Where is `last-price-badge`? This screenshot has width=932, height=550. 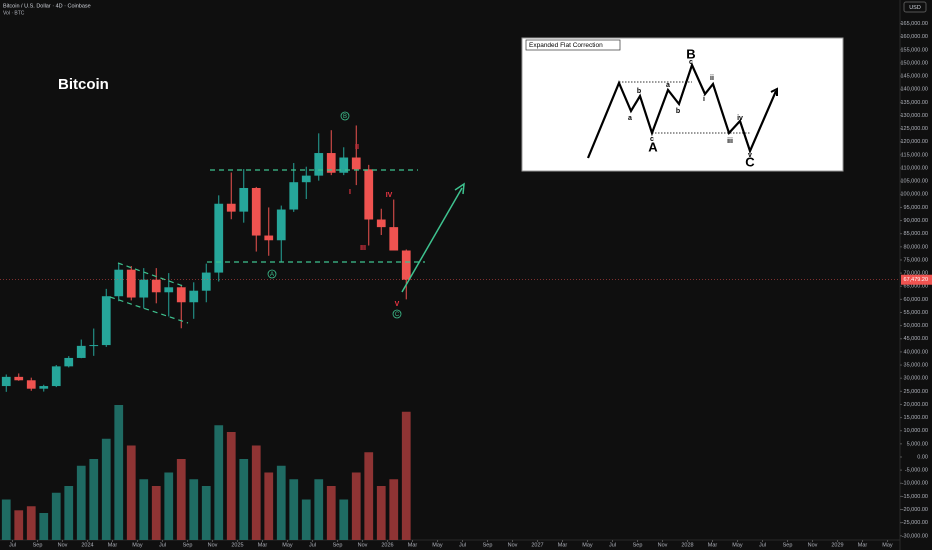
last-price-badge is located at coordinates (916, 279).